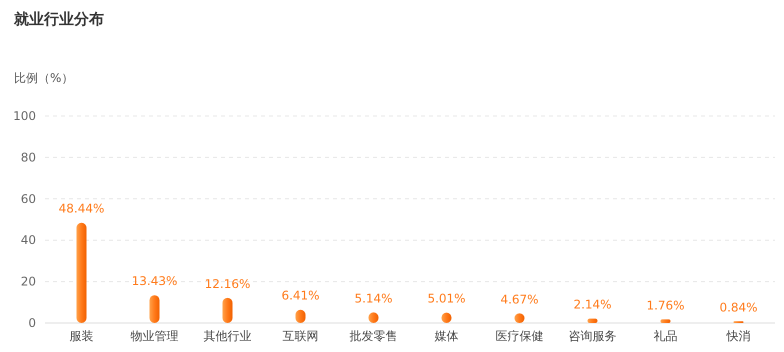  Describe the element at coordinates (519, 299) in the screenshot. I see `data-label: 4.67%` at that location.